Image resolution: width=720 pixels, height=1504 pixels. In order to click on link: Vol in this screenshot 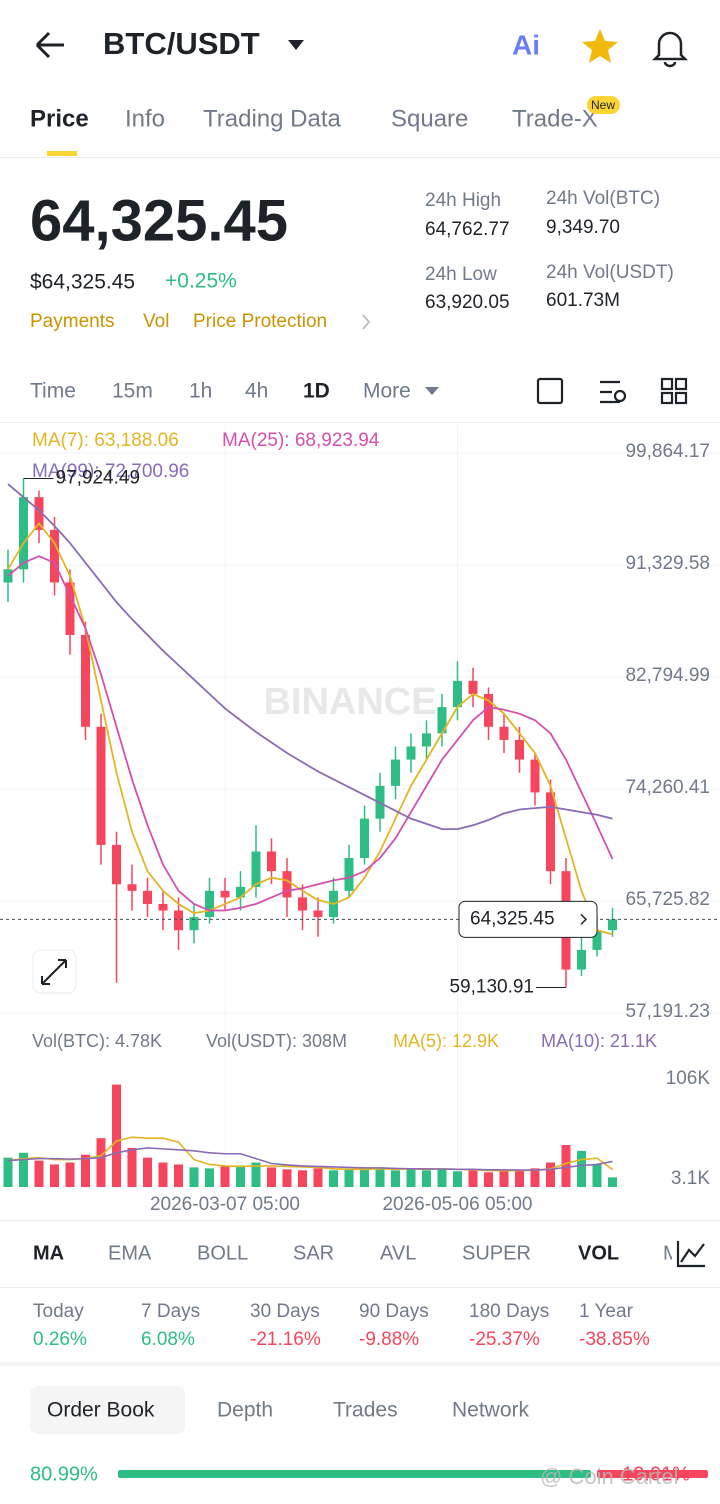, I will do `click(156, 321)`.